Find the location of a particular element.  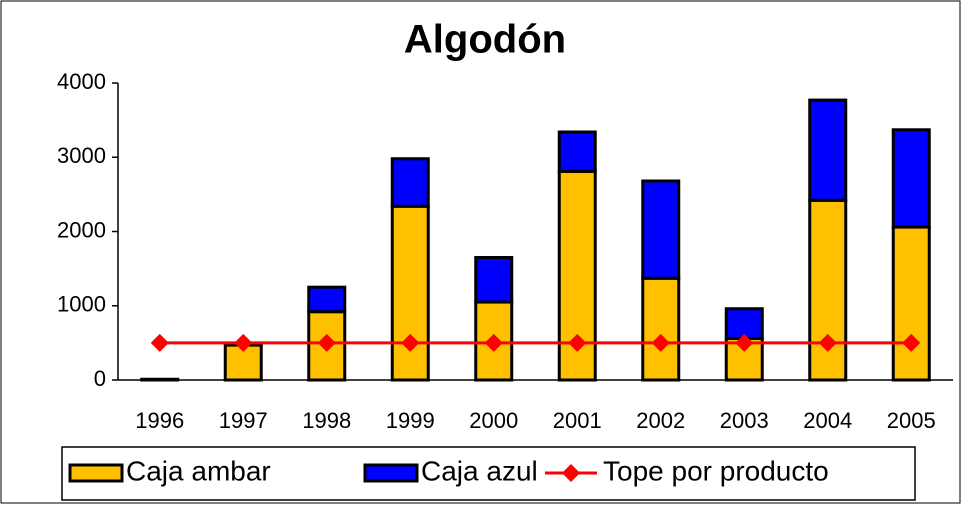

x-tick-label: 1998 is located at coordinates (326, 420).